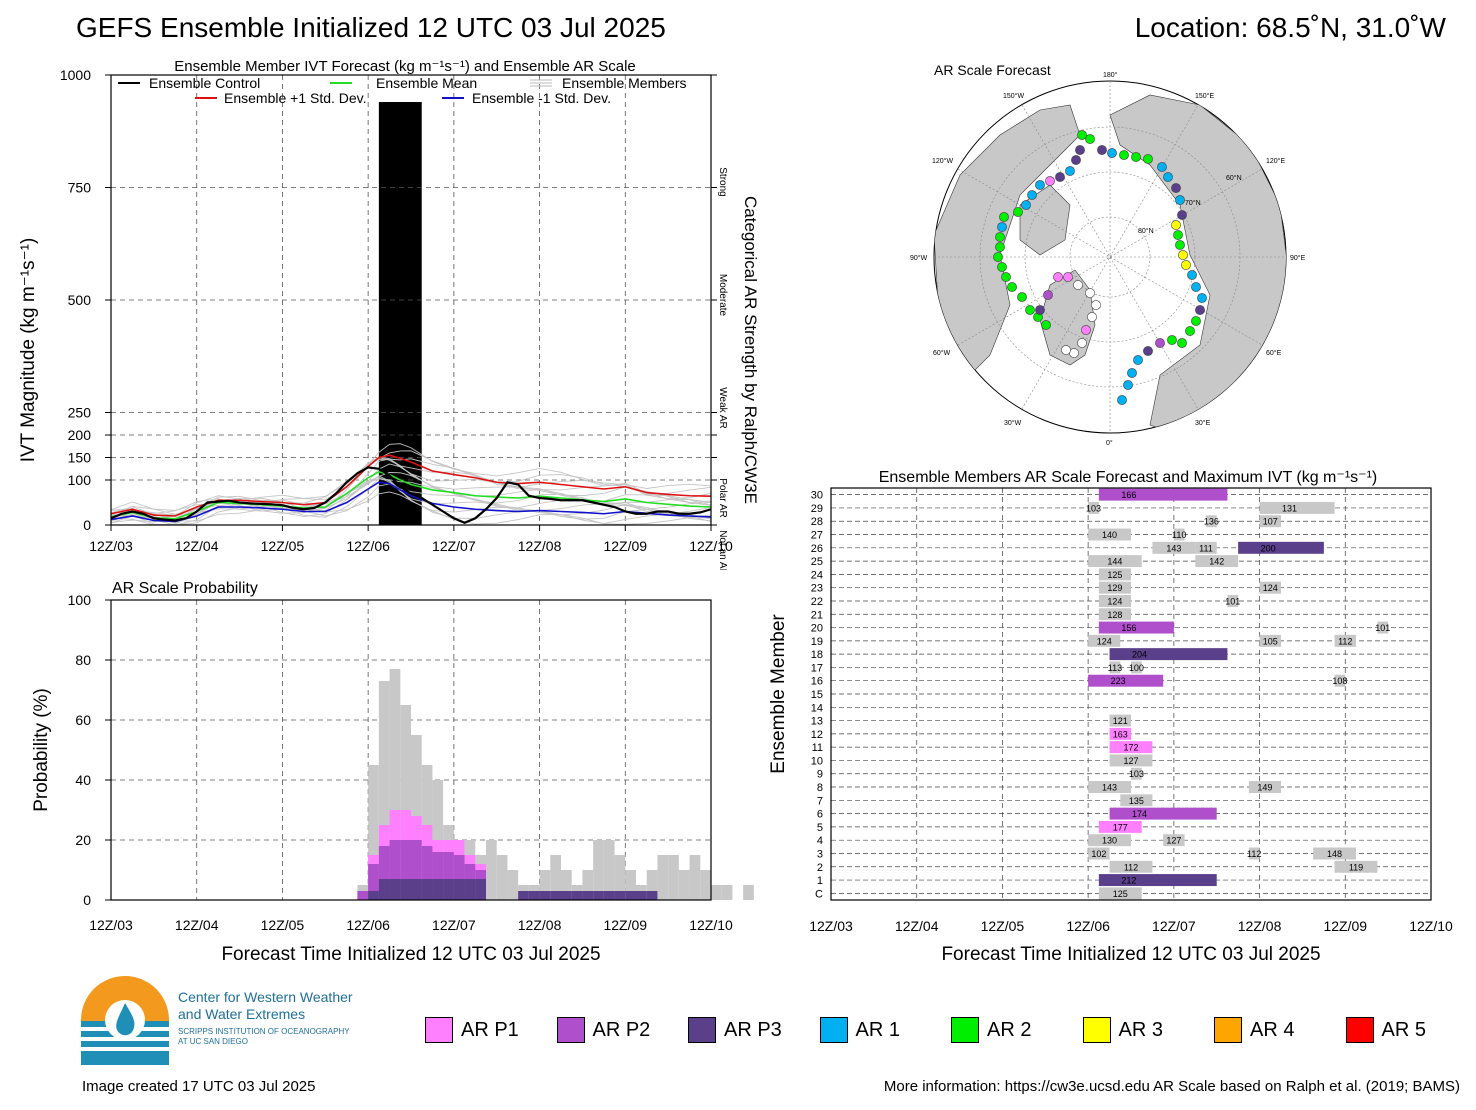 The width and height of the screenshot is (1476, 1110). I want to click on member-ivt-label: 121, so click(1120, 721).